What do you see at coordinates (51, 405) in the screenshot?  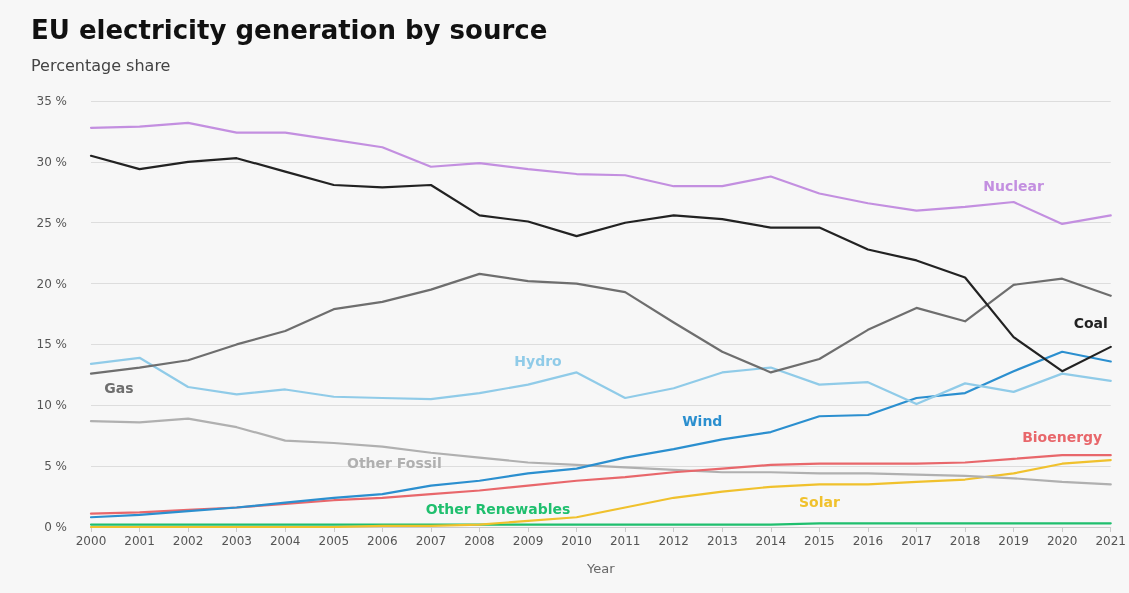 I see `y-tick-label: 10 %` at bounding box center [51, 405].